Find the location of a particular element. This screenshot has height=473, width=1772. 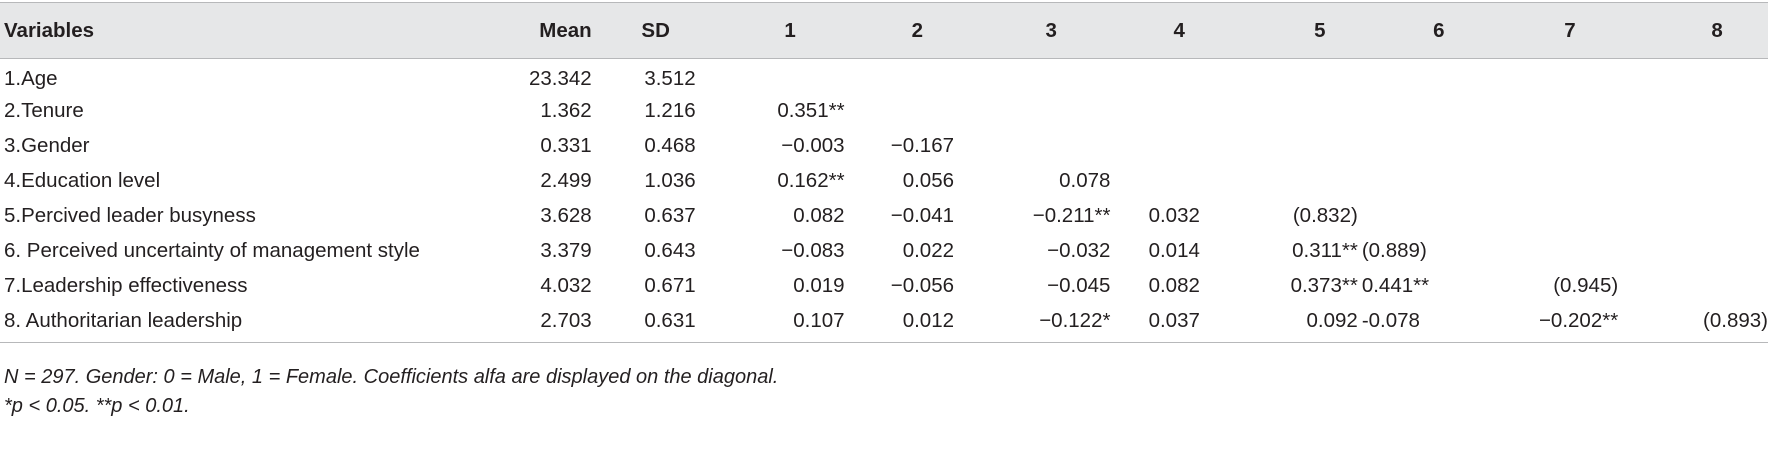

header-col-8: 8 is located at coordinates (1703, 30).